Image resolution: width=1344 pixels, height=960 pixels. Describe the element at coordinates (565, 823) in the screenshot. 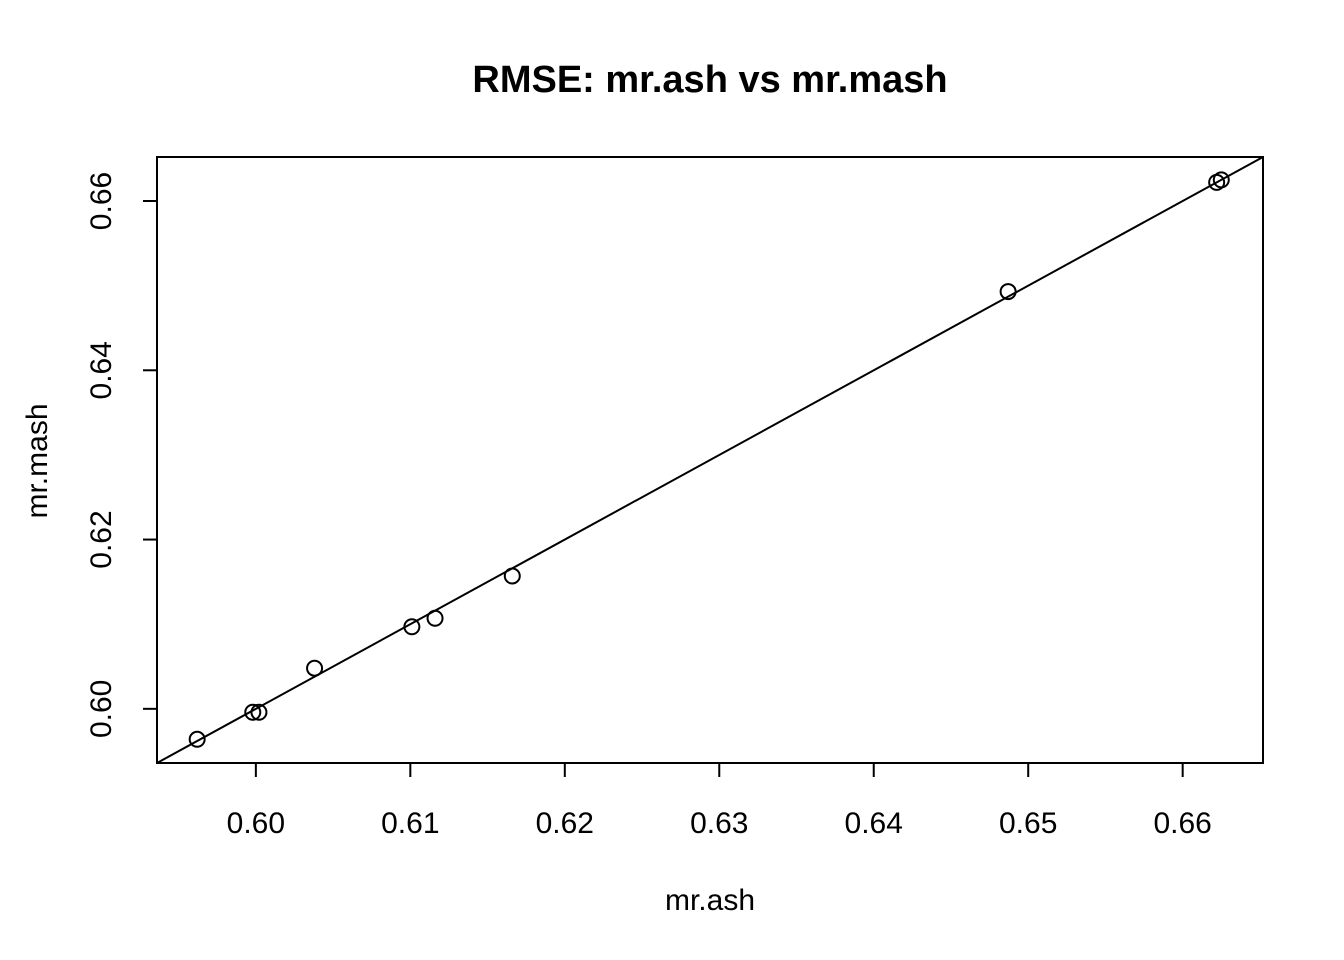

I see `x-tick-label: 0.62` at that location.